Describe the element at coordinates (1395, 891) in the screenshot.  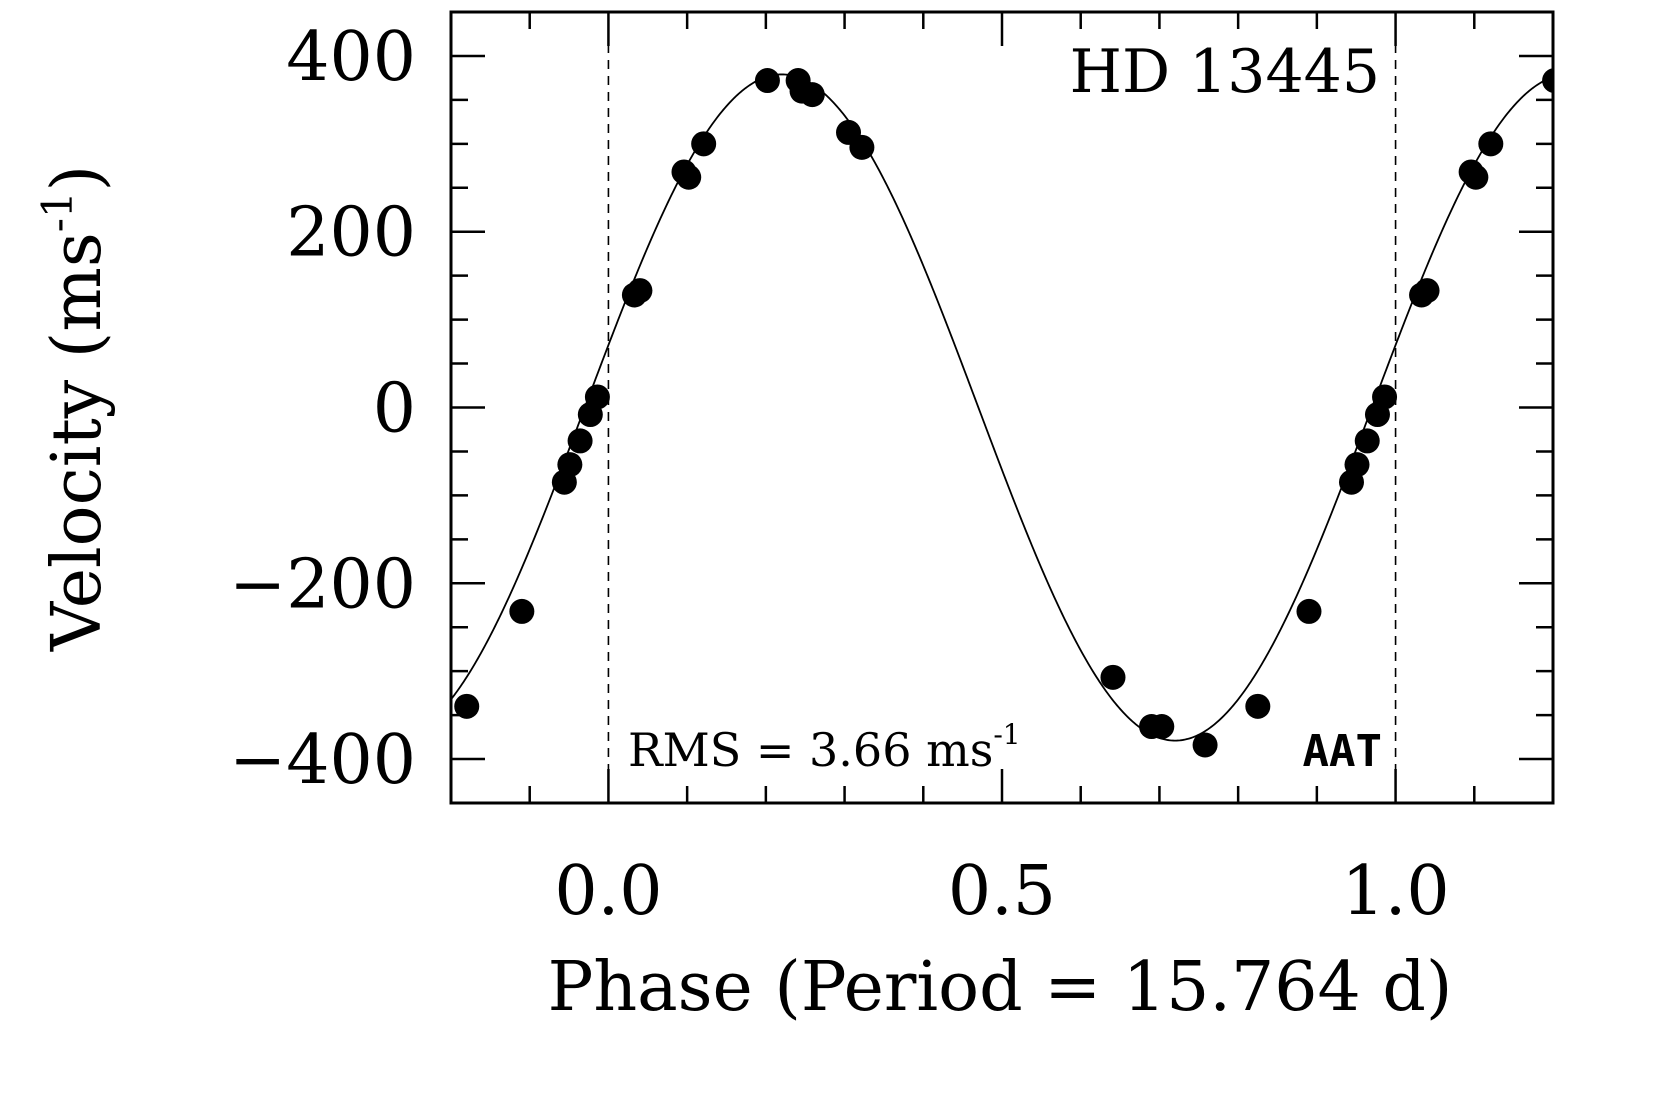
I see `x-tick-label: 1.0` at that location.